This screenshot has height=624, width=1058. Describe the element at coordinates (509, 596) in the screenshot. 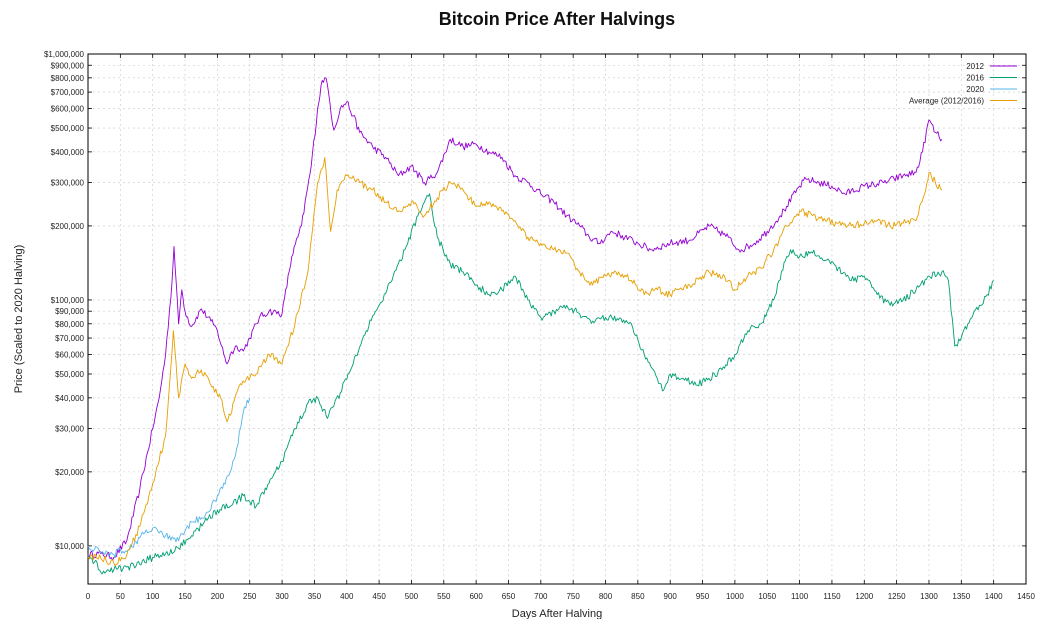

I see `x-tick-label: 650` at that location.